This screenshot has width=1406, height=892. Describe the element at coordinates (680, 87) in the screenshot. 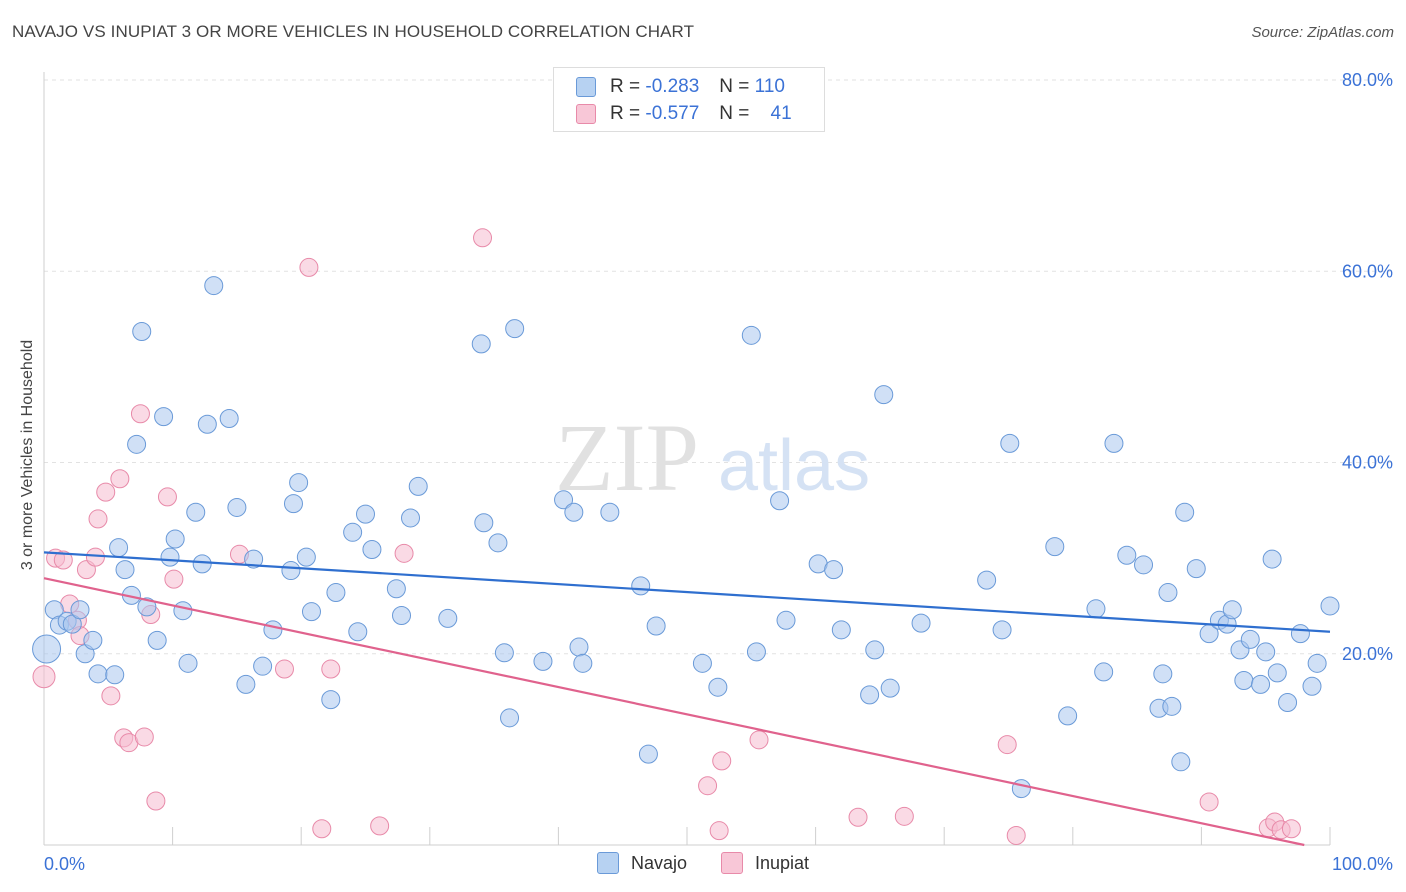

I see `legend-row-navajo: R = -0.283 N = 110` at that location.